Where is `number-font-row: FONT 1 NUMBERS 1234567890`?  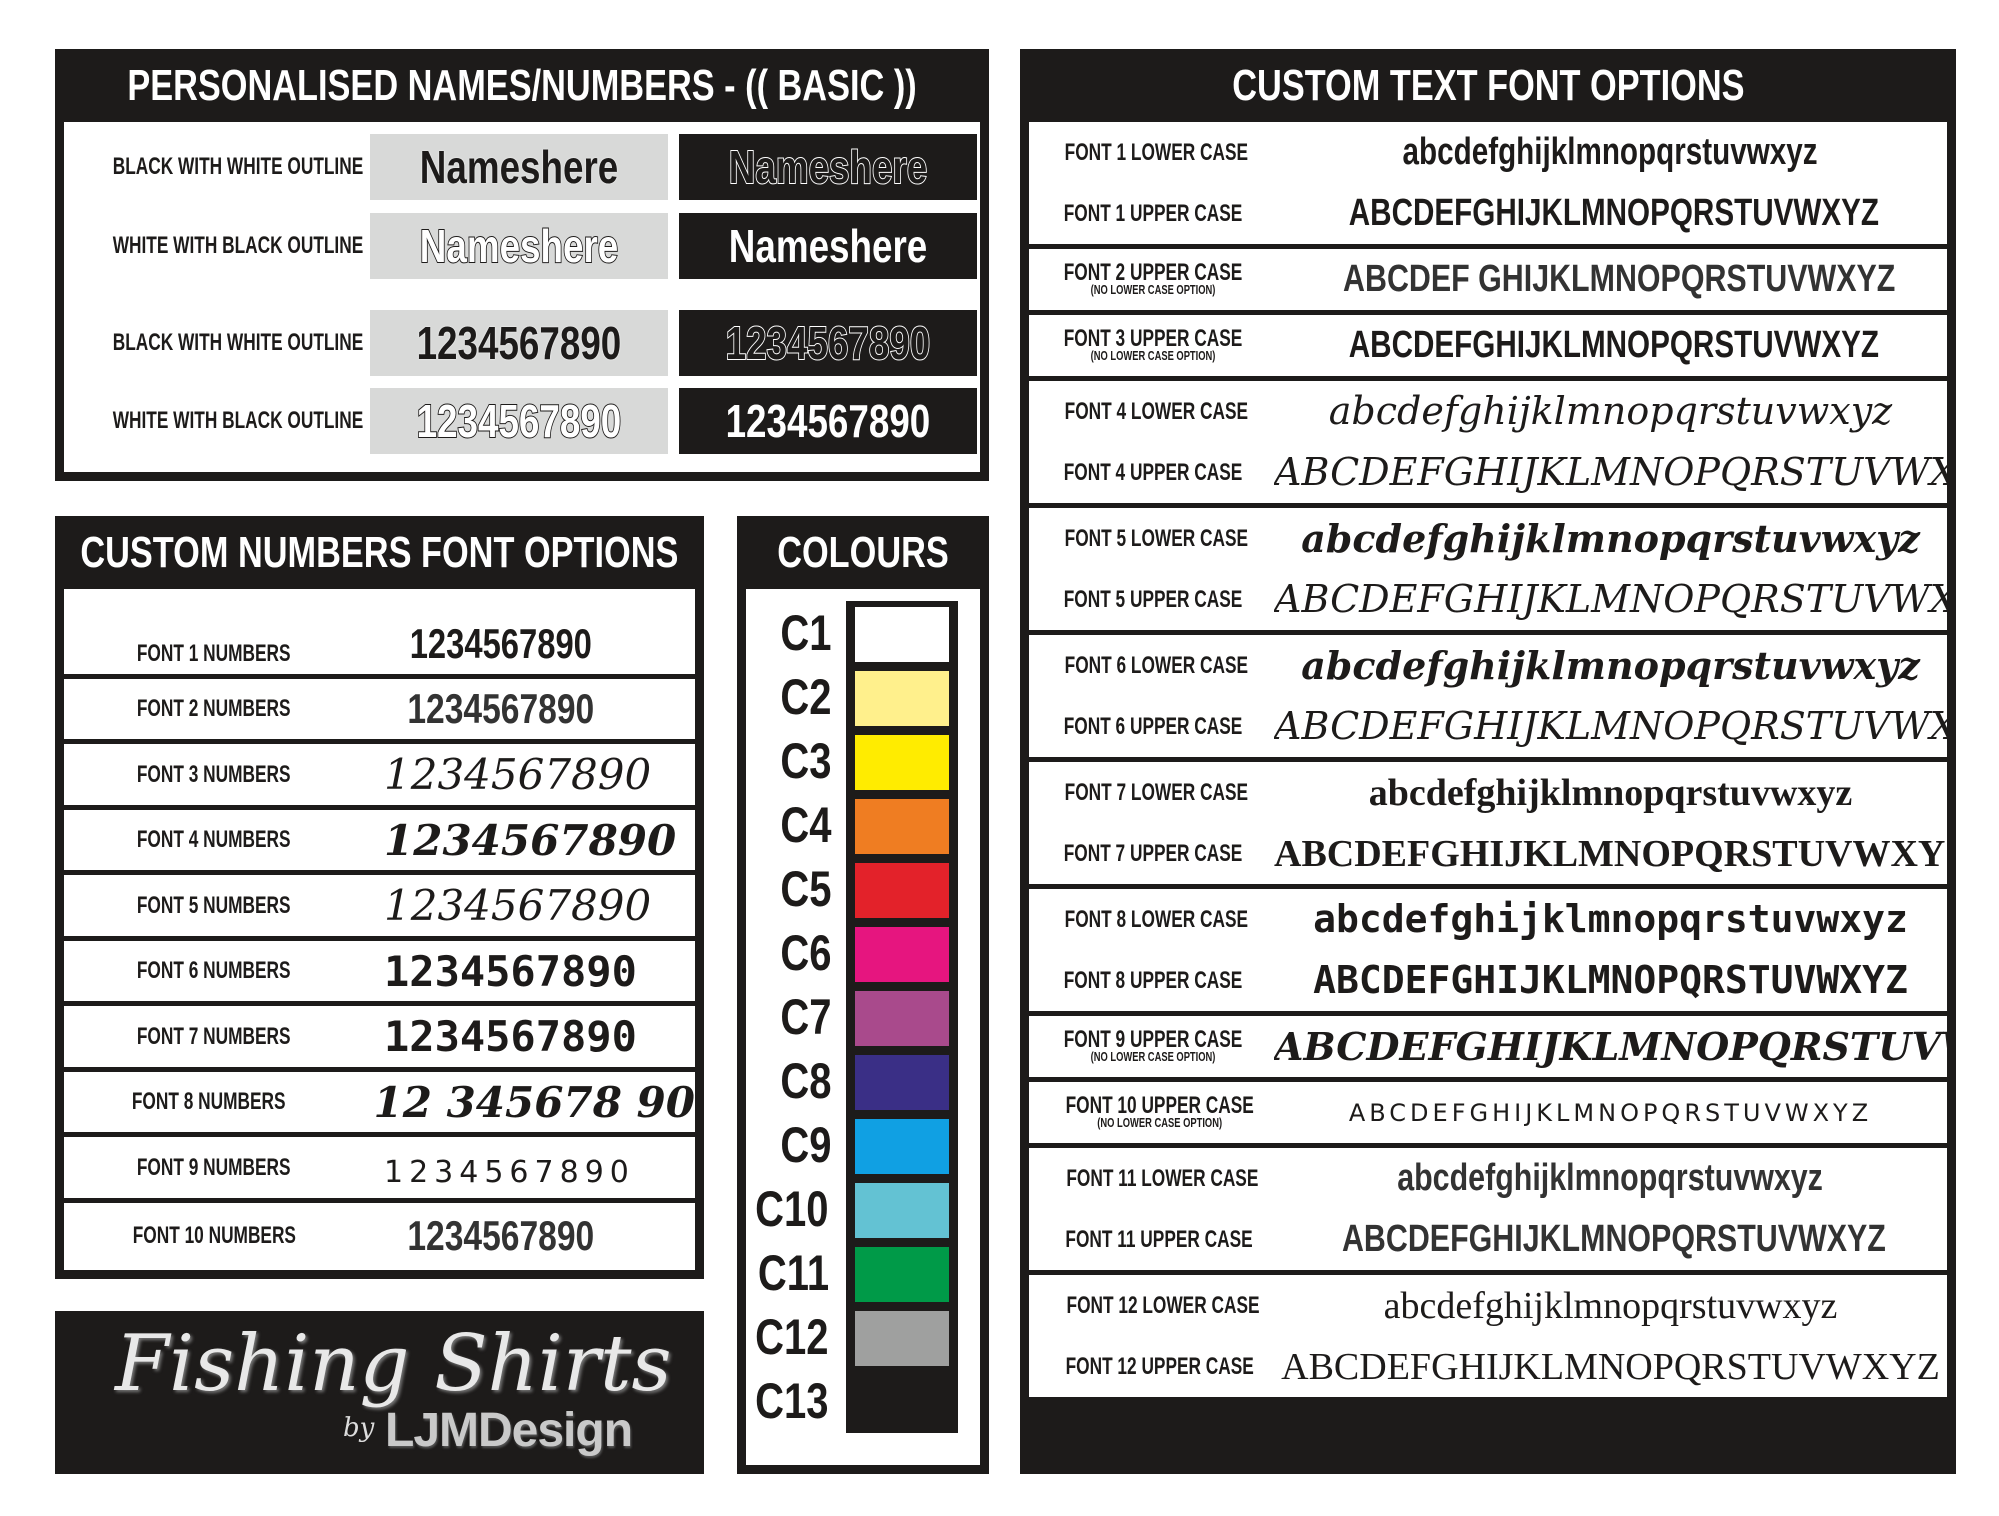 number-font-row: FONT 1 NUMBERS 1234567890 is located at coordinates (379, 631).